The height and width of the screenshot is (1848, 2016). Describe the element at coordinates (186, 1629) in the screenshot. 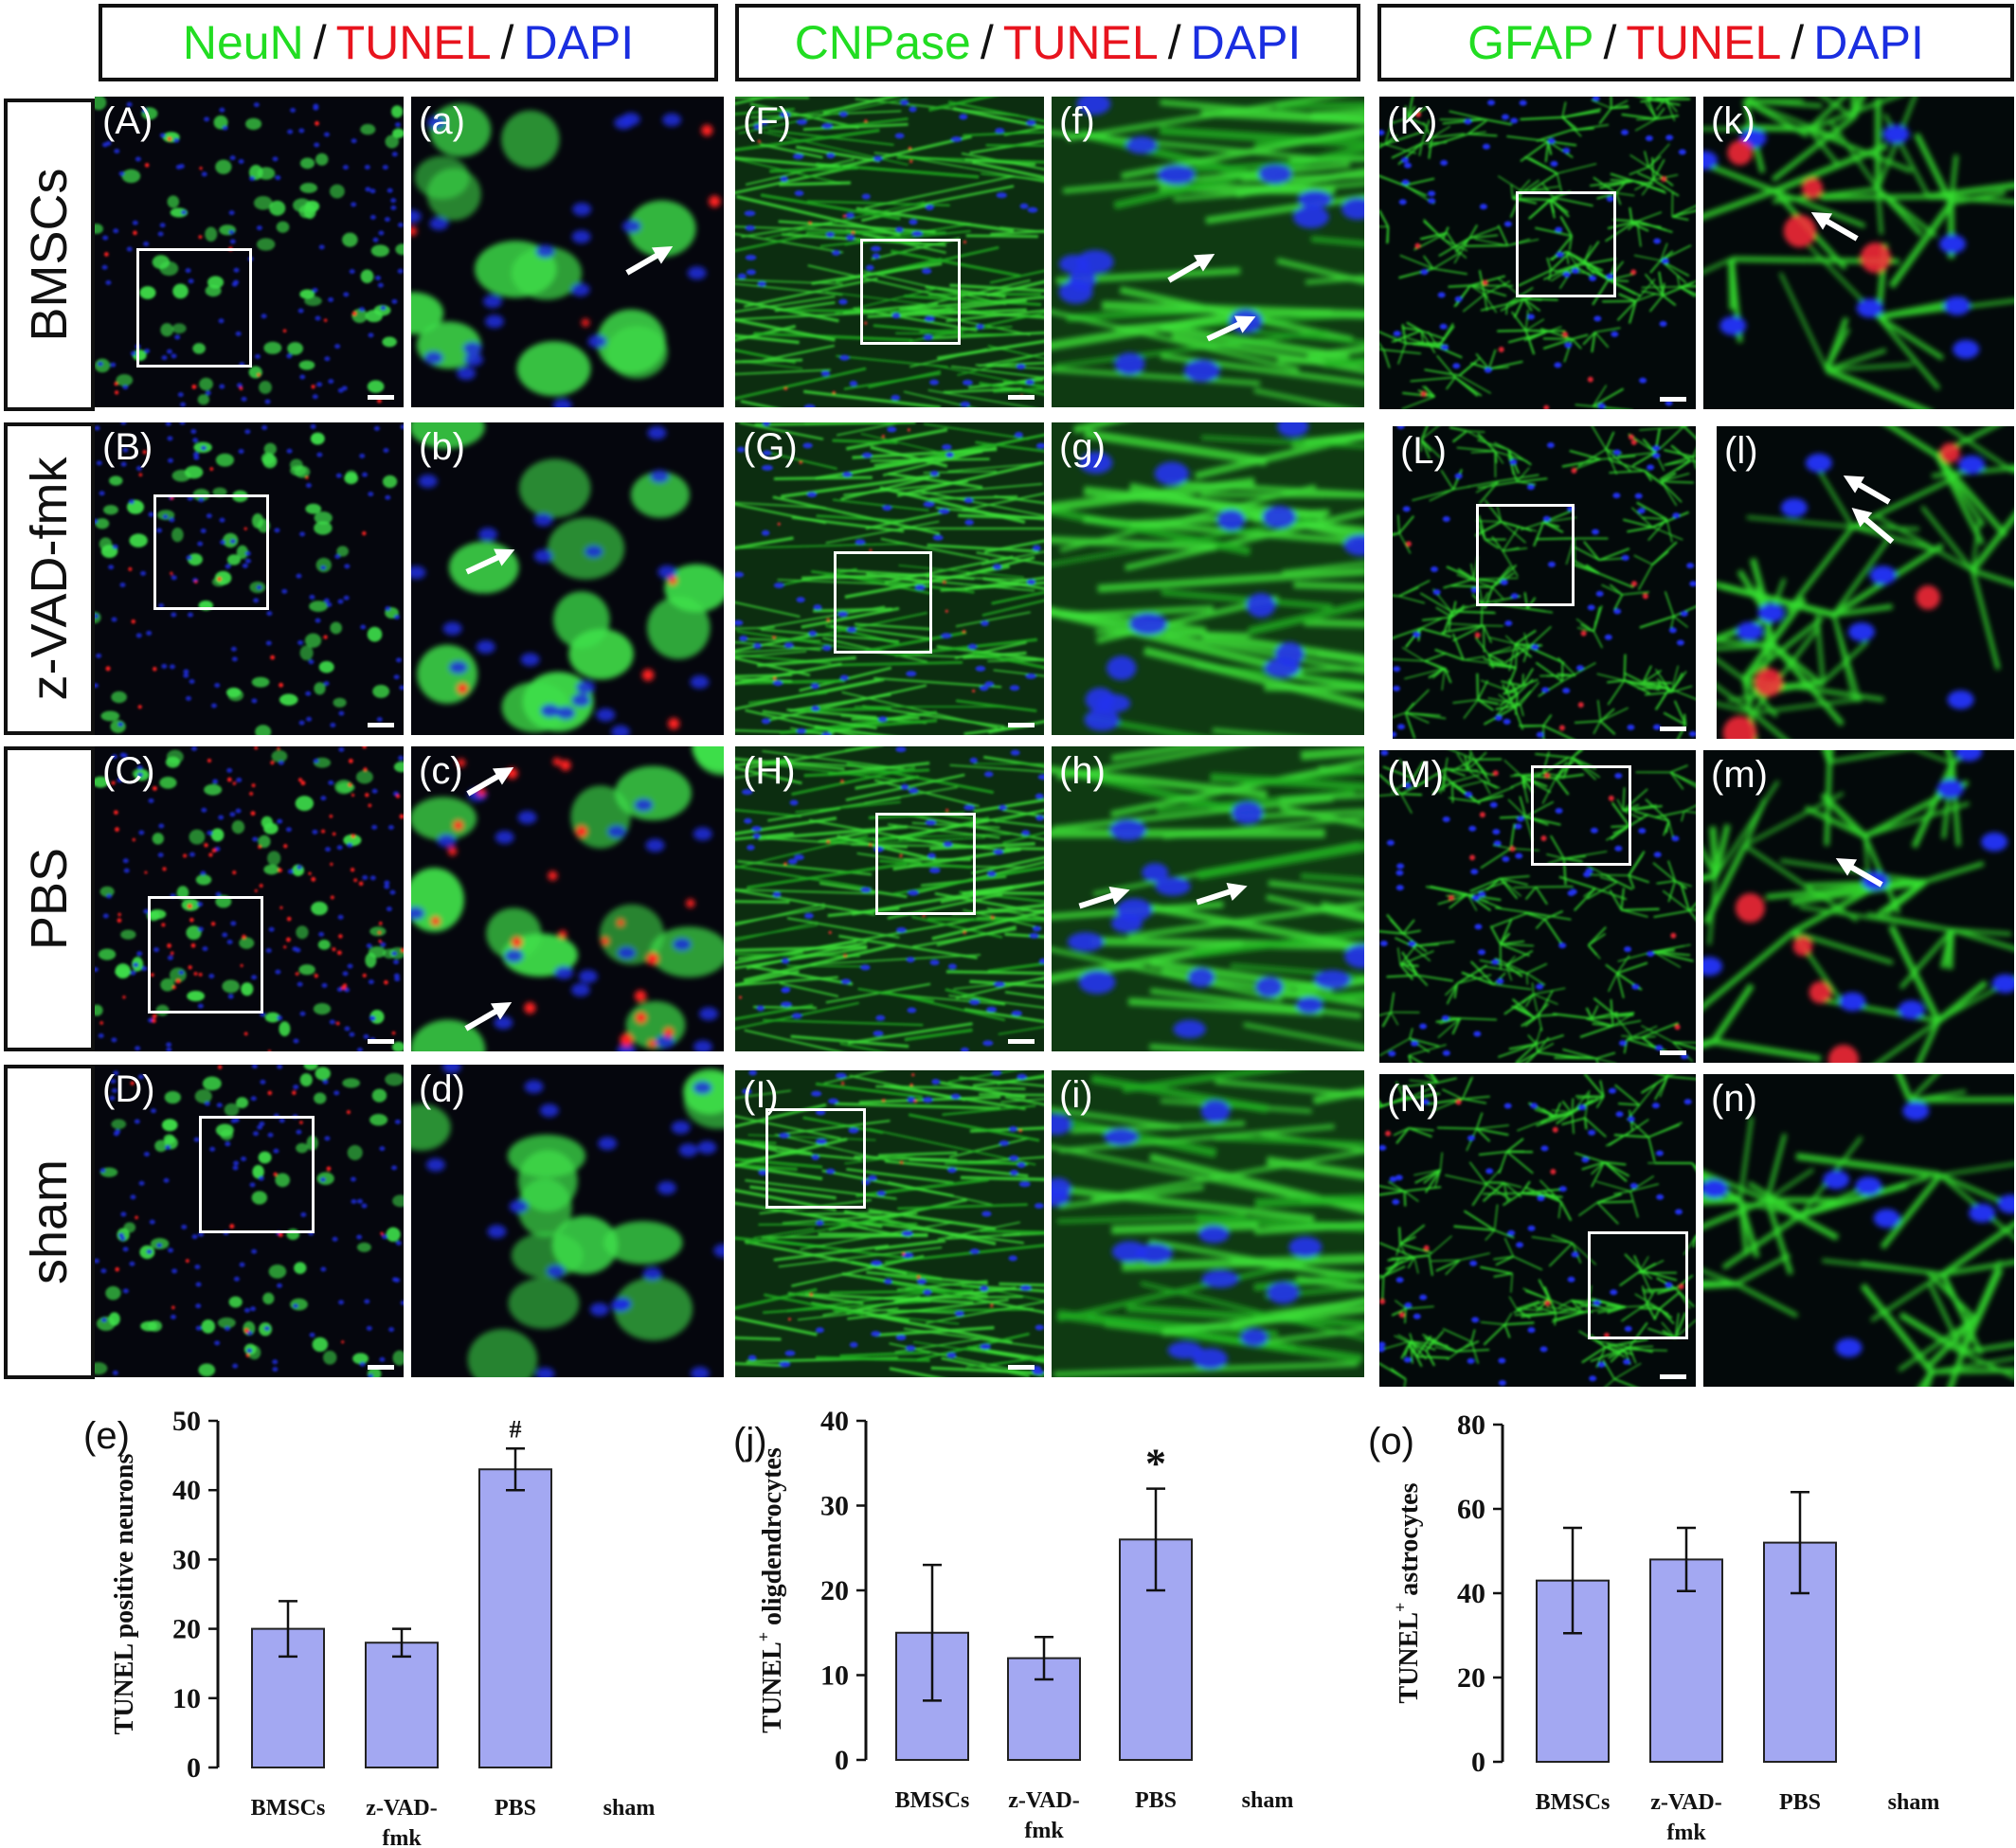

I see `y-tick-label: 20` at that location.